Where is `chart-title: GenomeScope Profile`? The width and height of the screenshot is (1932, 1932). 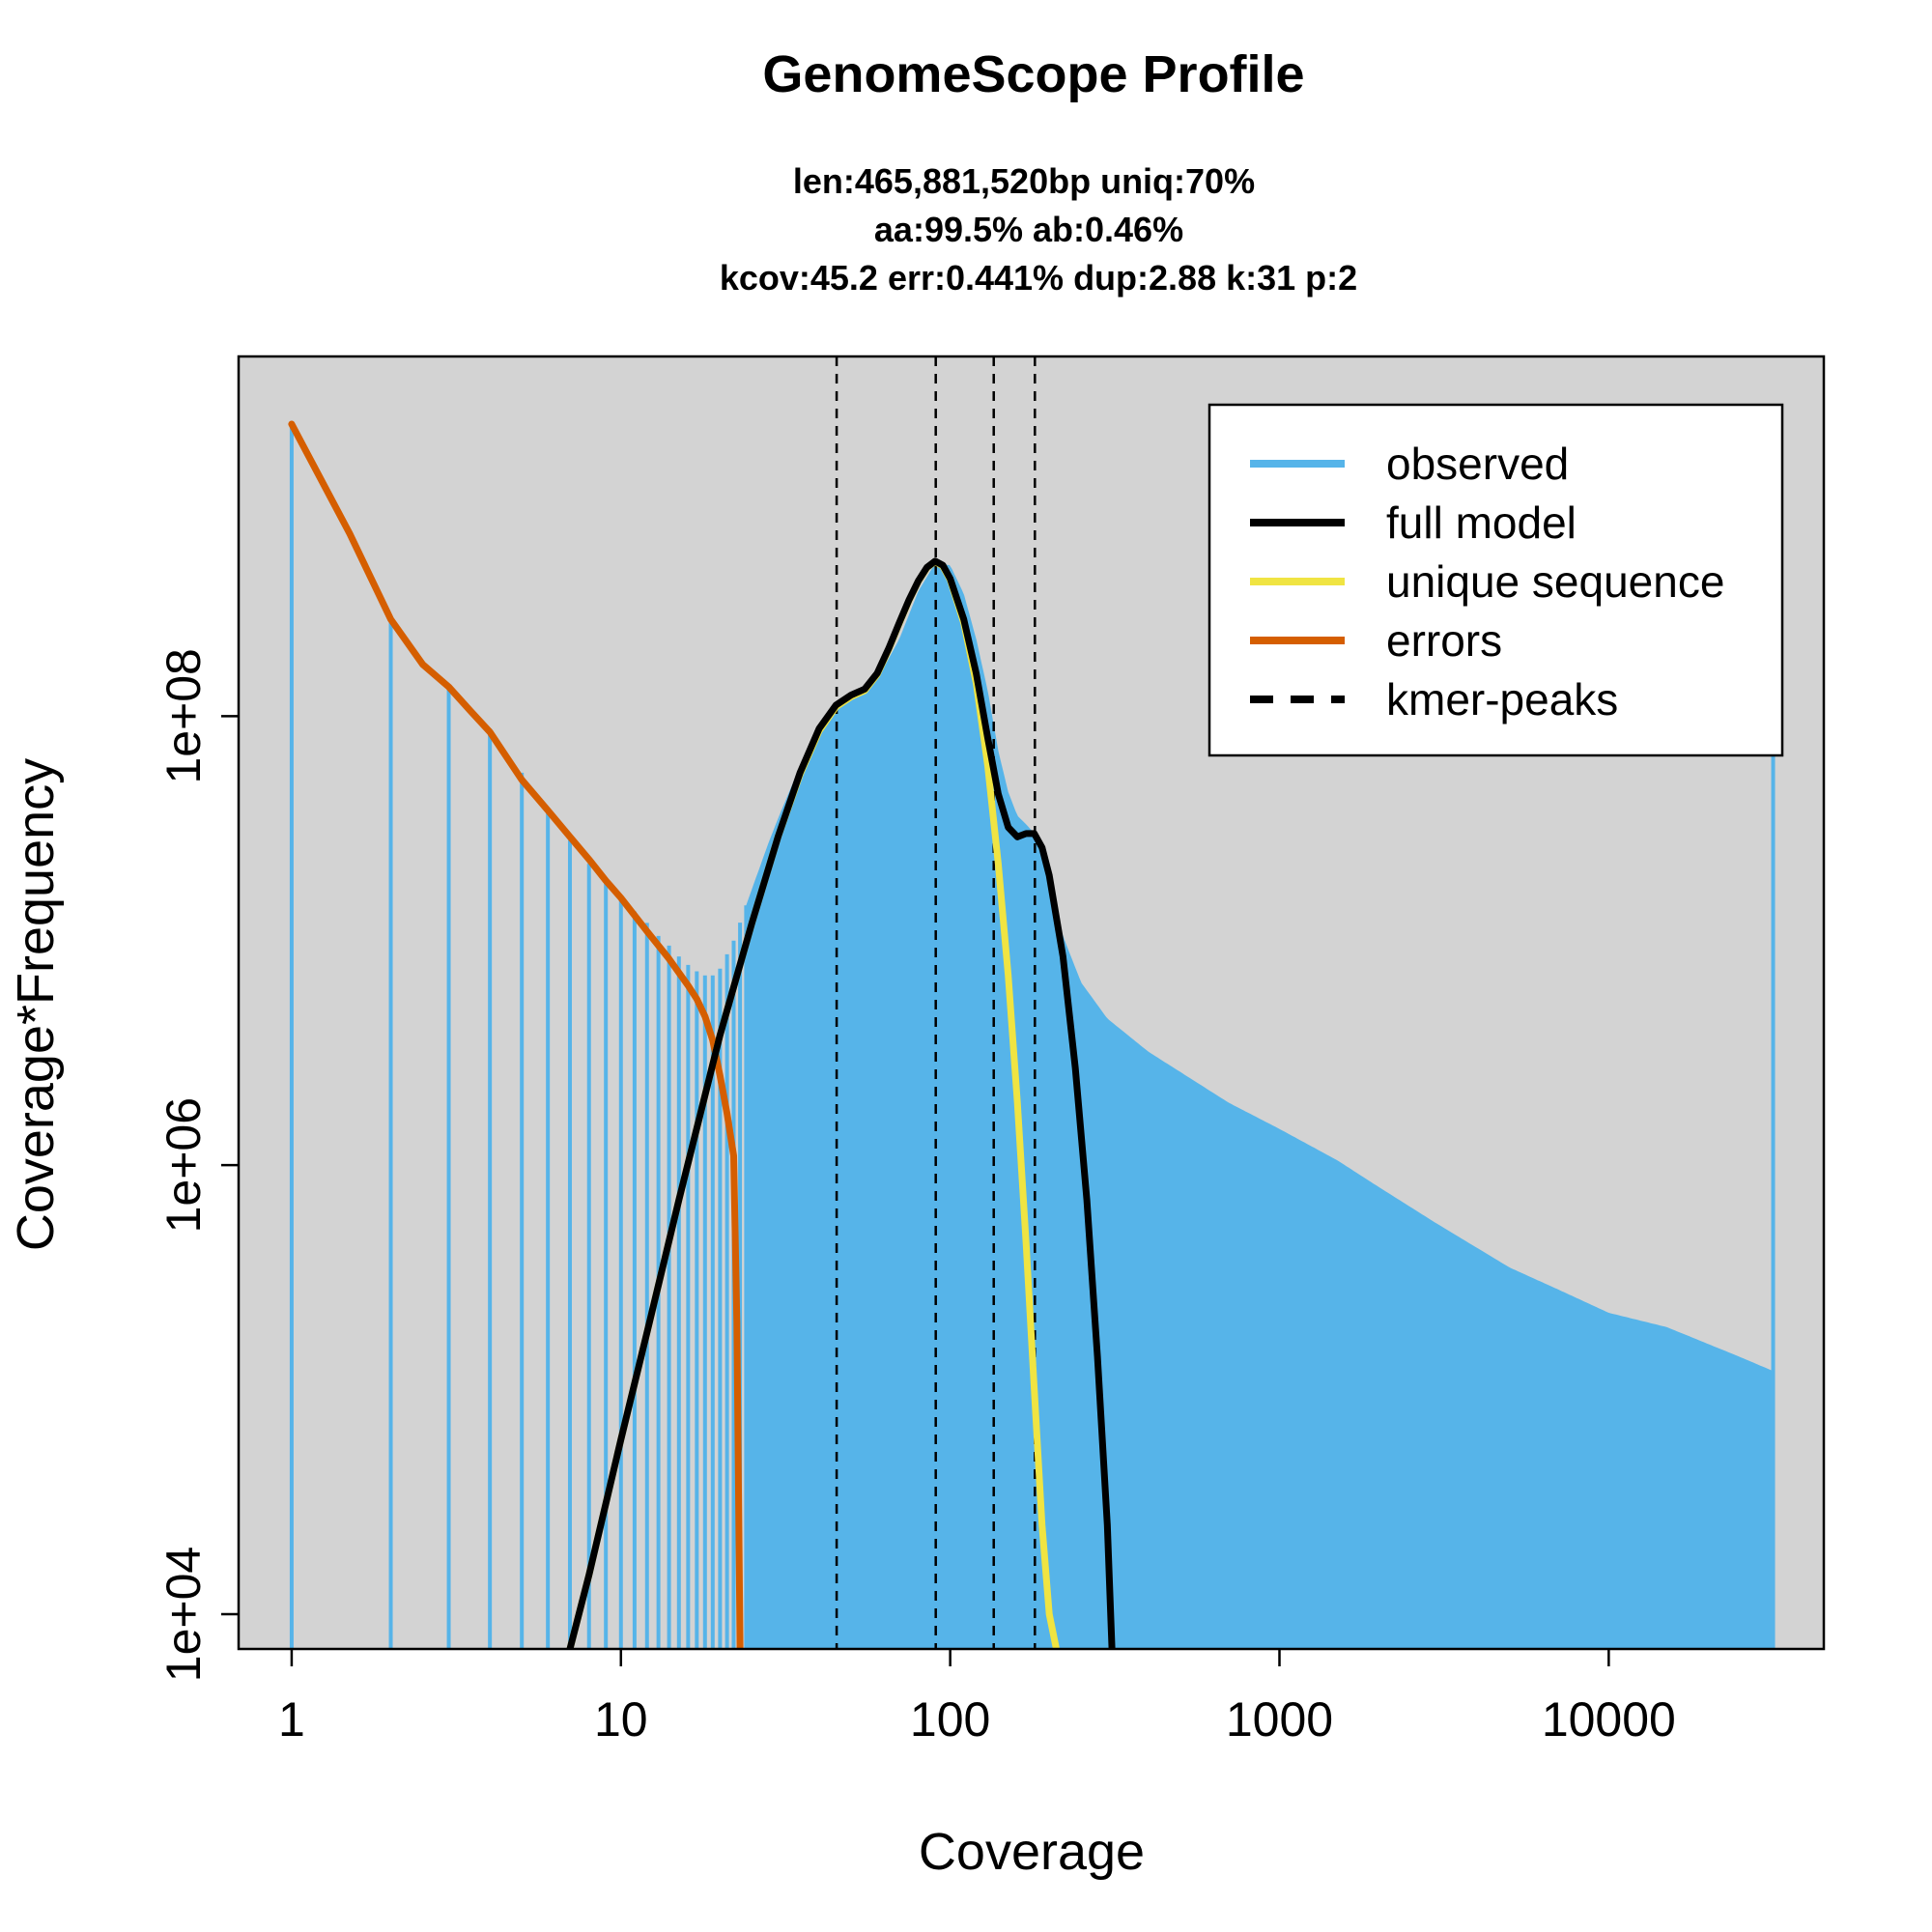
chart-title: GenomeScope Profile is located at coordinates (1033, 74).